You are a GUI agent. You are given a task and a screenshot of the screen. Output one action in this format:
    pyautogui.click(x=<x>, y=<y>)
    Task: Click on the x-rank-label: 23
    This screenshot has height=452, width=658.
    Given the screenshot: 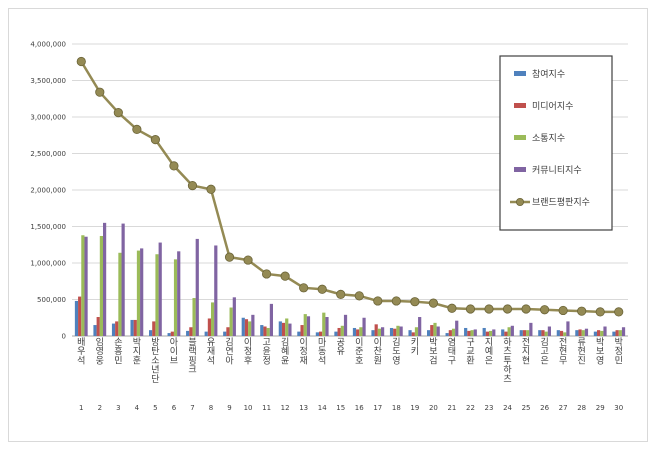 What is the action you would take?
    pyautogui.click(x=489, y=408)
    